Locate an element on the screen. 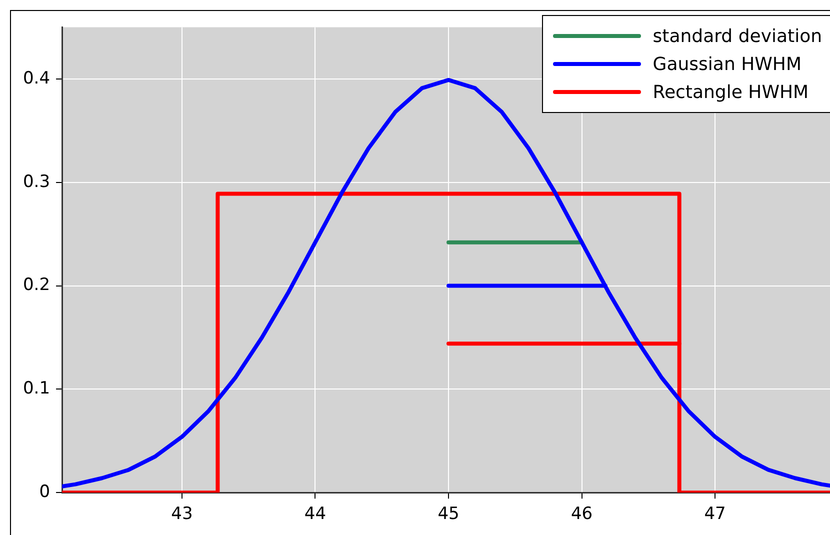  x-tick-label: 44 is located at coordinates (315, 514).